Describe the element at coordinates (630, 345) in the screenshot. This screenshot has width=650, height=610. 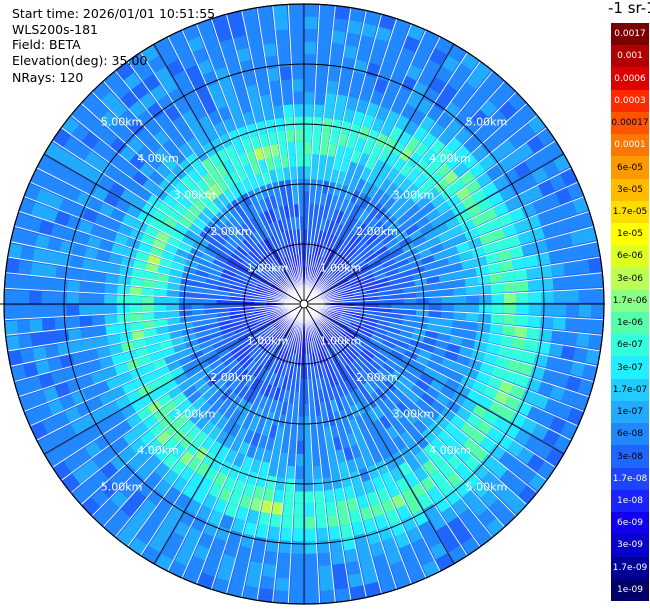
I see `colorbar-segment` at that location.